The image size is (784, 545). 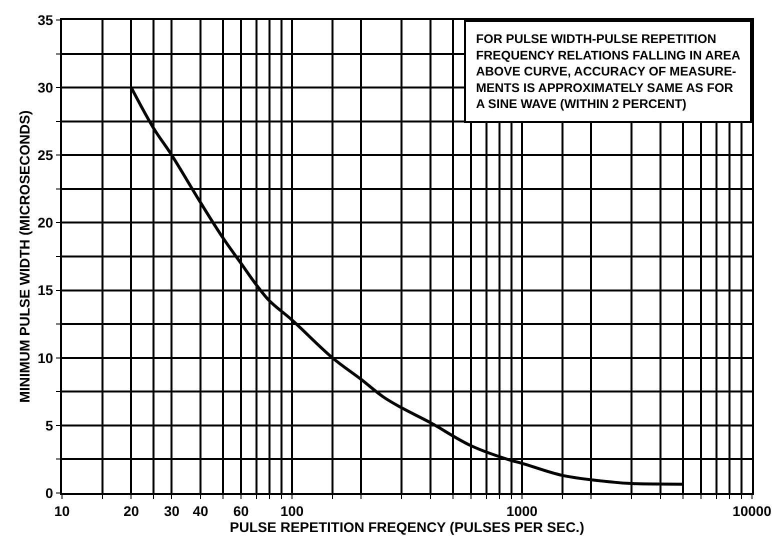 What do you see at coordinates (407, 526) in the screenshot?
I see `x-axis-title: PULSE REPETITION FREQENCY (PULSES PER SEC.)` at bounding box center [407, 526].